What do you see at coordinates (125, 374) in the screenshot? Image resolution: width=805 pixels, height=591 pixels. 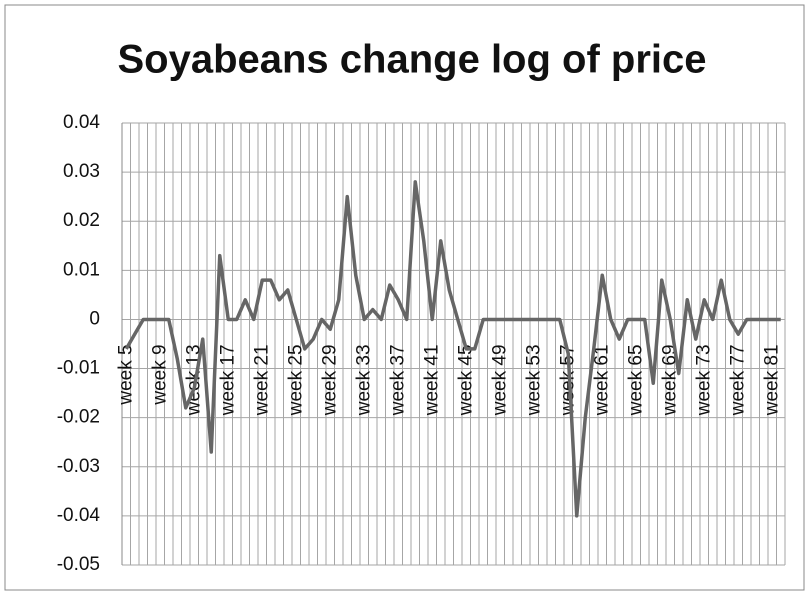 I see `x-tick-label: week 5` at bounding box center [125, 374].